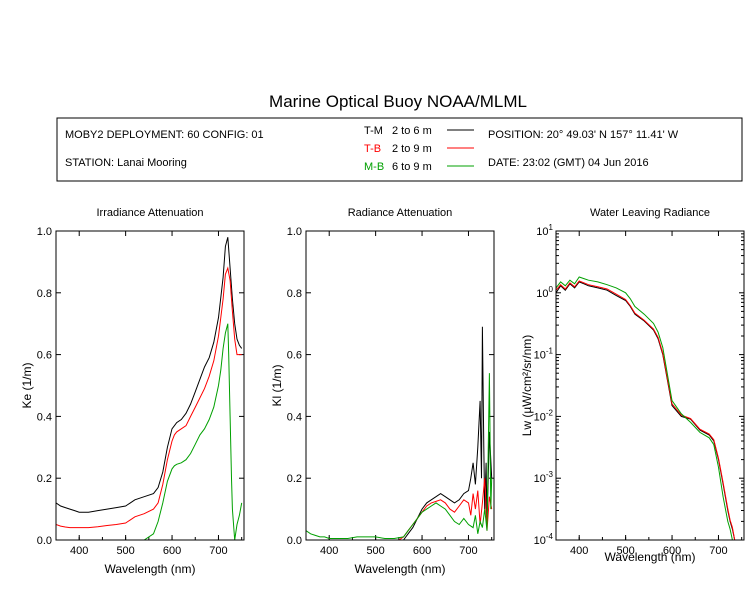  Describe the element at coordinates (583, 135) in the screenshot. I see `position-text: POSITION: 20° 49.03' N 157° 11.41' W` at that location.